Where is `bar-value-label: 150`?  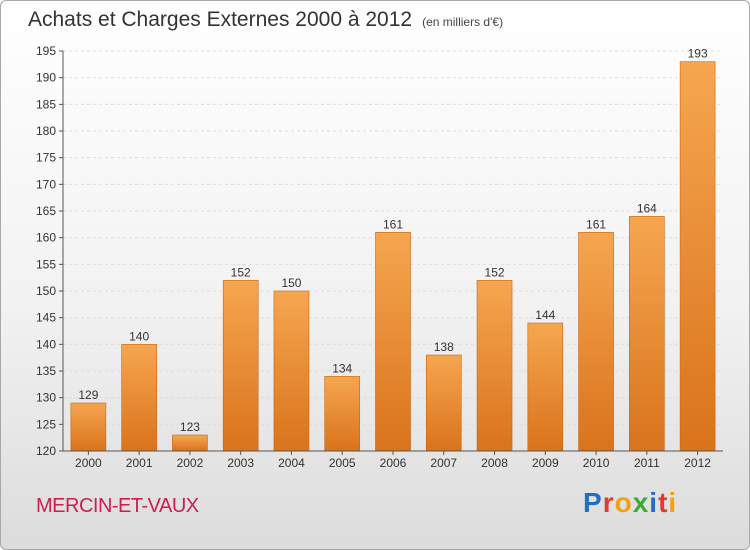 bar-value-label: 150 is located at coordinates (291, 283).